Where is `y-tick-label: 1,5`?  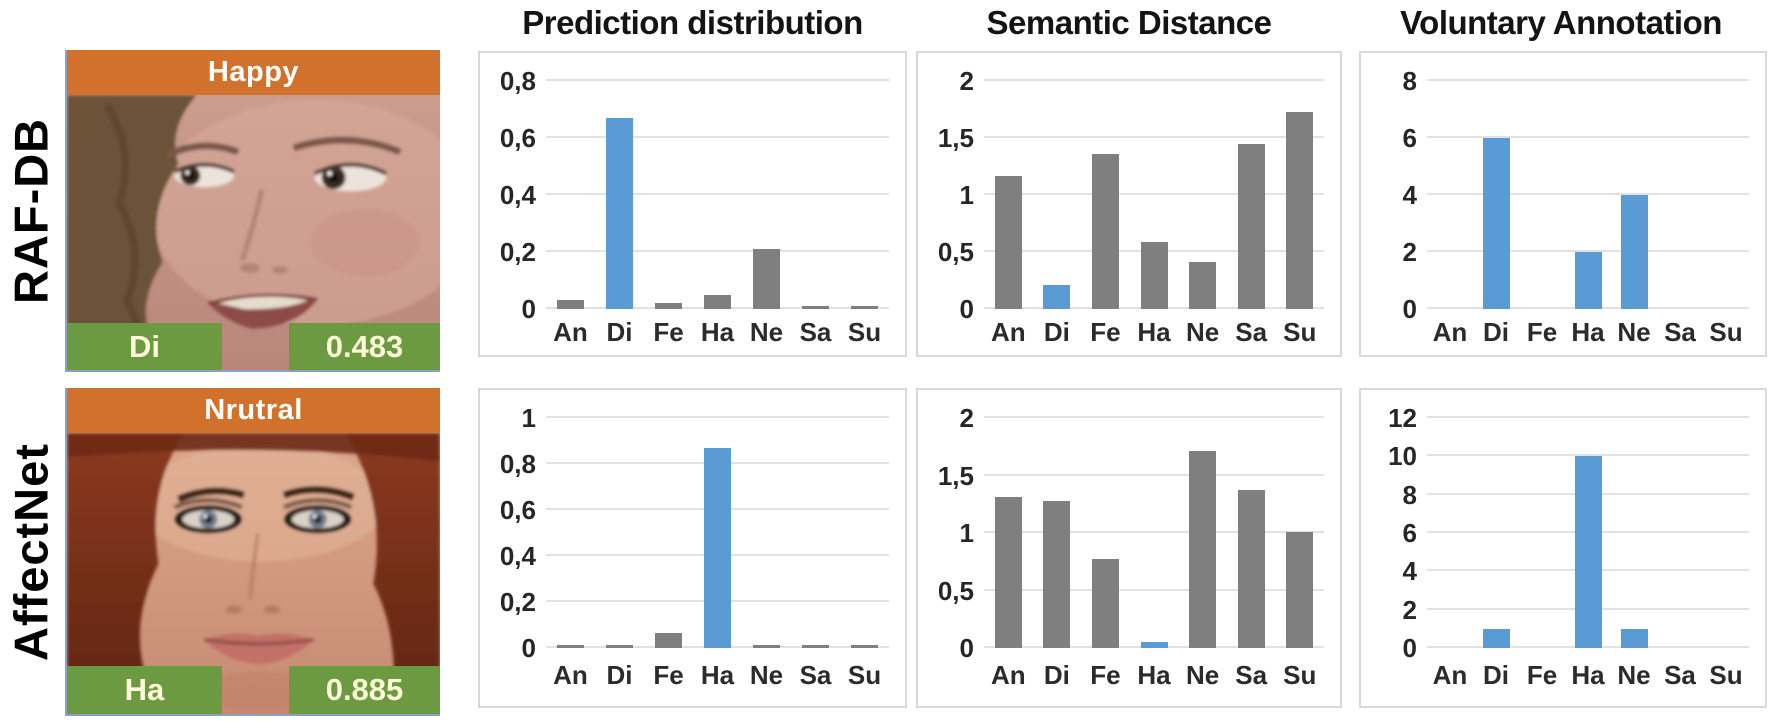 y-tick-label: 1,5 is located at coordinates (955, 475).